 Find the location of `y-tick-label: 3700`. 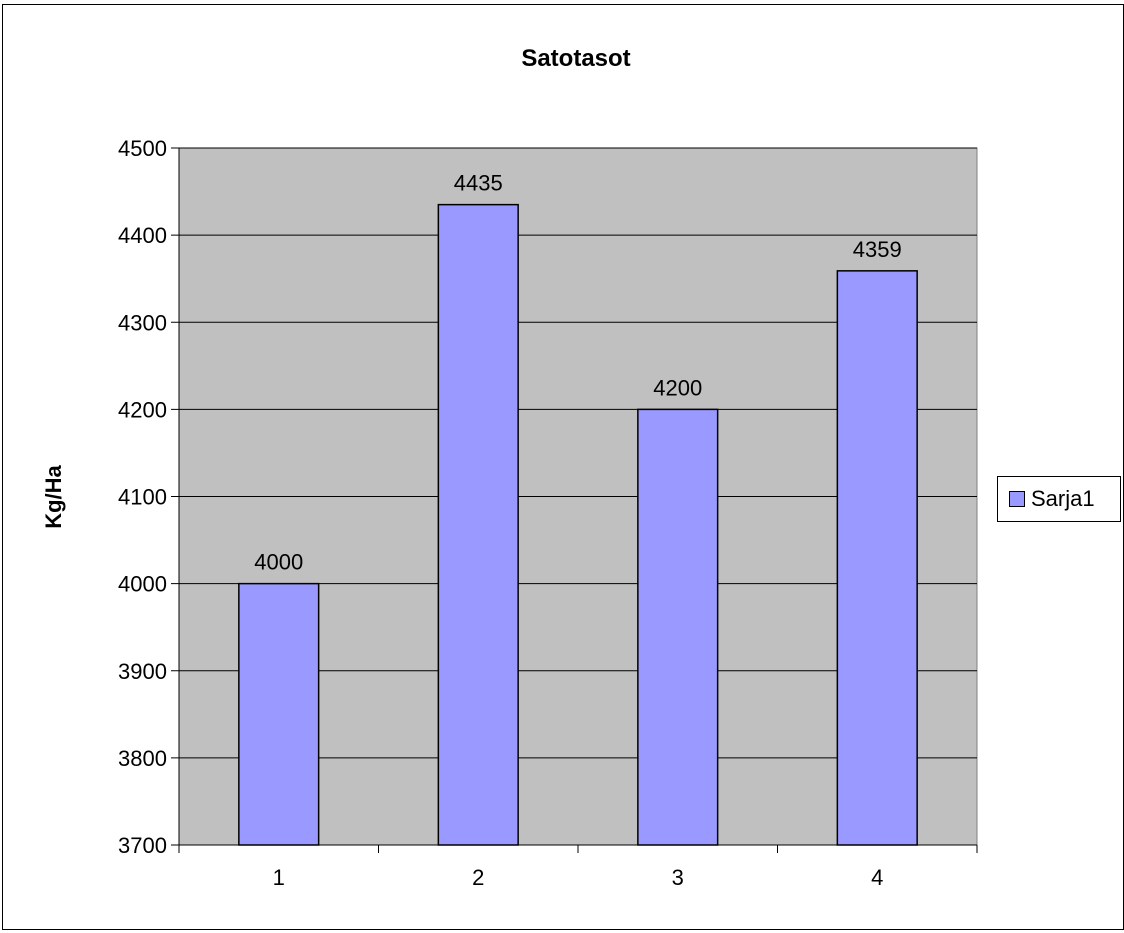

y-tick-label: 3700 is located at coordinates (142, 845).